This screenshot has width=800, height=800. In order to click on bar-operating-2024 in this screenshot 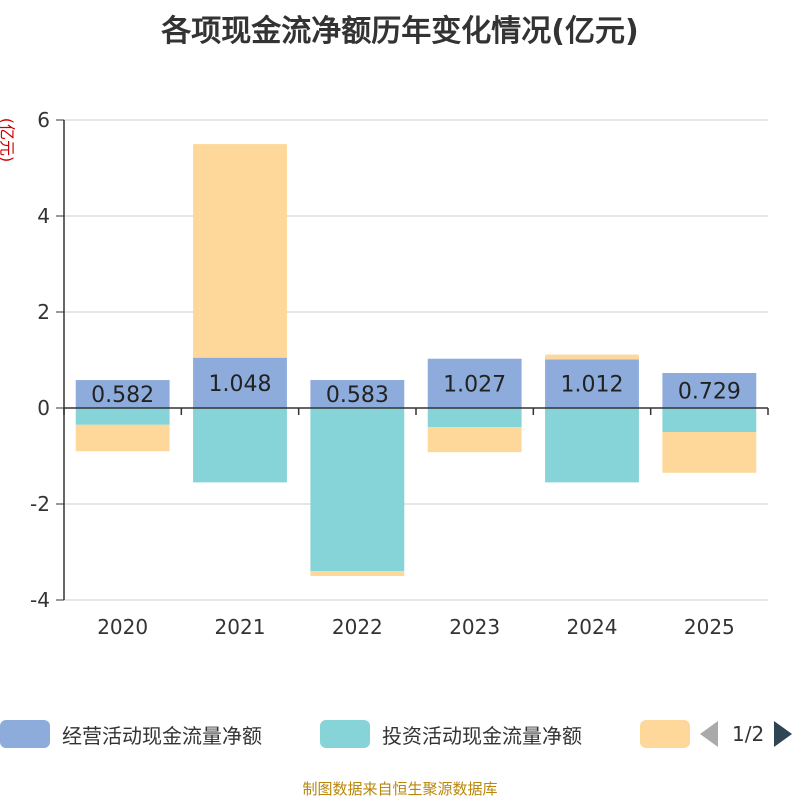, I will do `click(592, 383)`.